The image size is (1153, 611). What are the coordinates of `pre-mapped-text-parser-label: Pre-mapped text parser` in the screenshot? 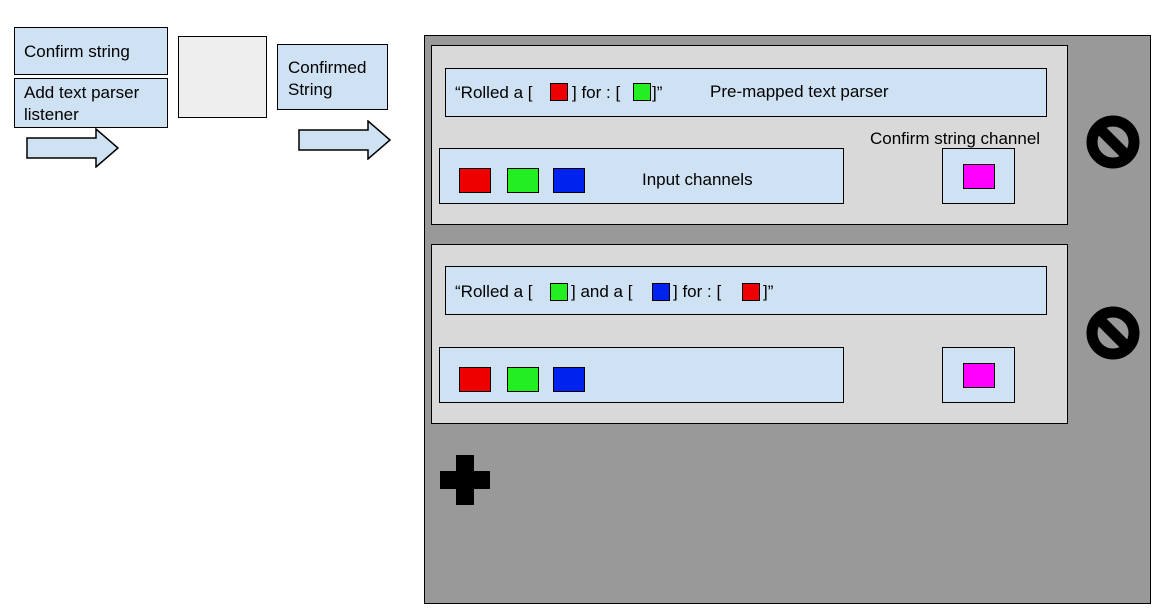 It's located at (799, 91).